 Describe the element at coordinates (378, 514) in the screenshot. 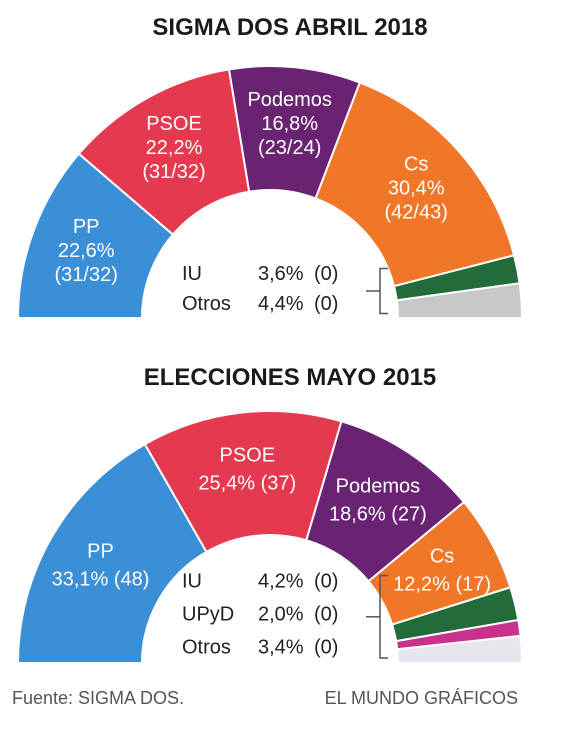

I see `slice-label-podemos-value: 18,6% (27)` at that location.